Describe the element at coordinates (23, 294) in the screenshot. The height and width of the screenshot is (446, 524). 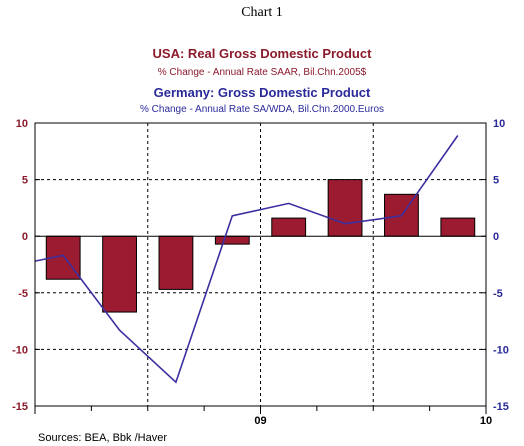
I see `y-tick-label-left: -5` at that location.